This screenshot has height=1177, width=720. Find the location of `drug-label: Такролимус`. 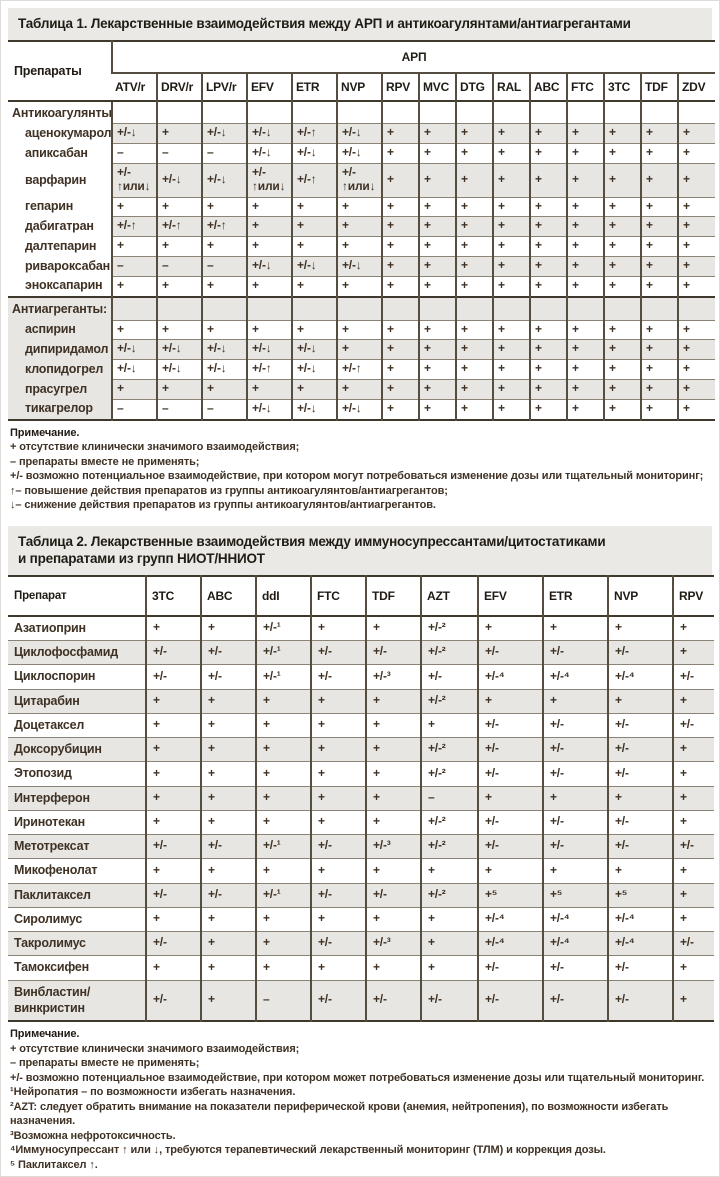

drug-label: Такролимус is located at coordinates (77, 943).